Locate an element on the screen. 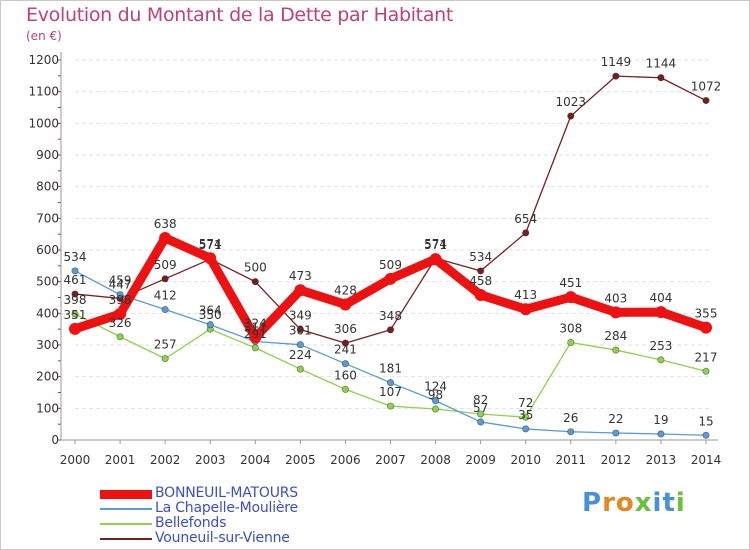 The width and height of the screenshot is (750, 550). data-label-la-chapelle-mouliere: 181 is located at coordinates (390, 369).